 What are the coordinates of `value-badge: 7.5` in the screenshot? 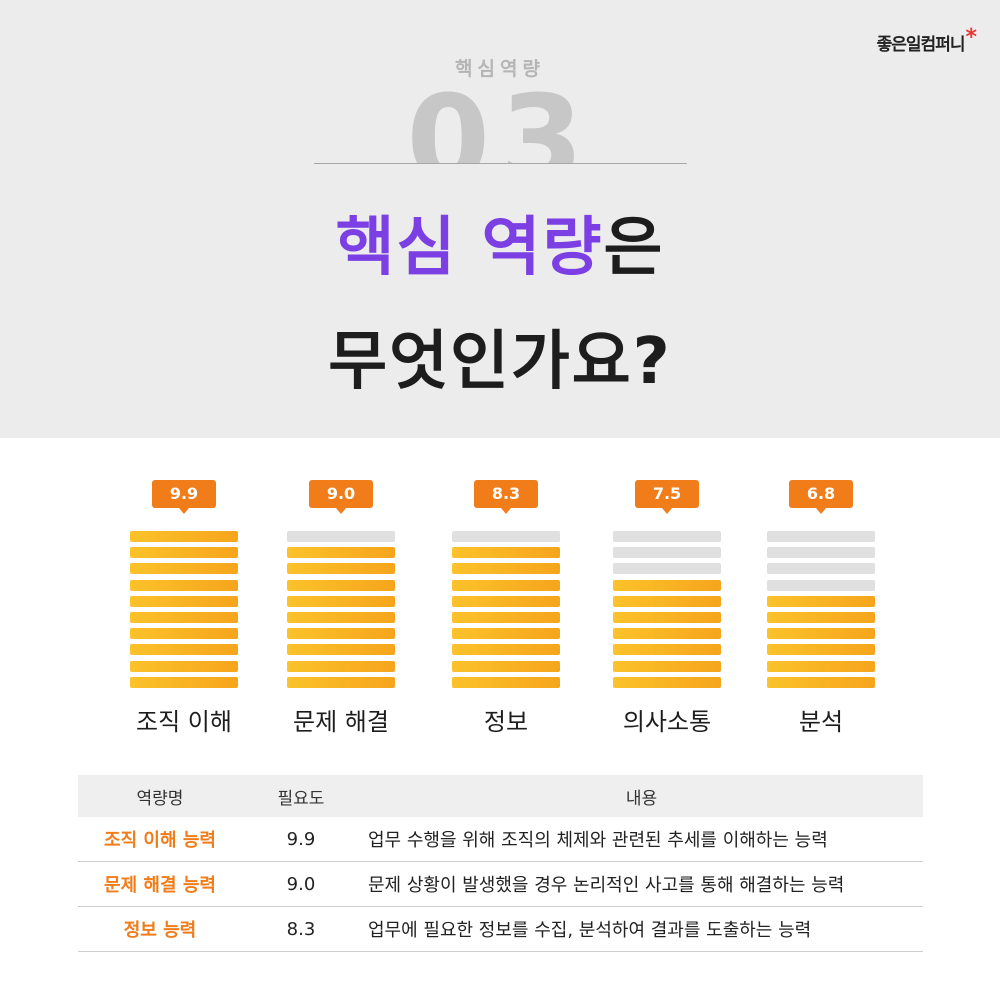 It's located at (667, 497).